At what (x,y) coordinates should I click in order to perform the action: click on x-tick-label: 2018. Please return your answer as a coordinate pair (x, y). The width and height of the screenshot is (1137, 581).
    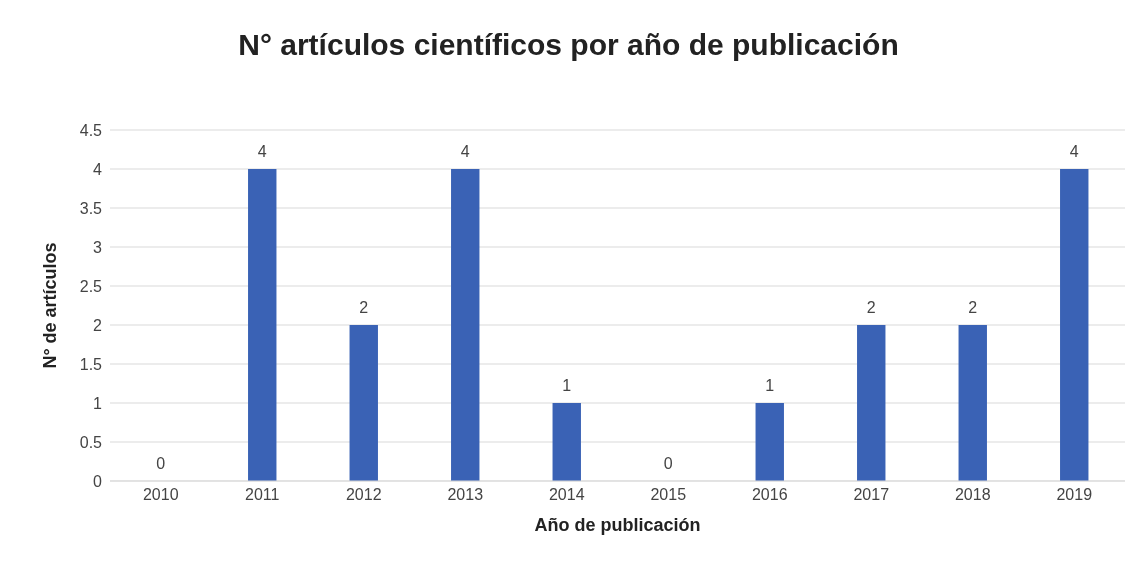
    Looking at the image, I should click on (972, 495).